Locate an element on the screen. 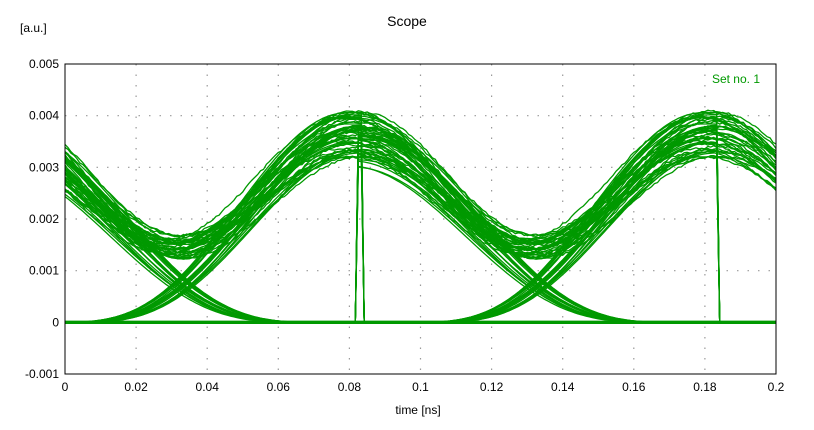 The height and width of the screenshot is (430, 814). x-tick-label: 0.04 is located at coordinates (208, 387).